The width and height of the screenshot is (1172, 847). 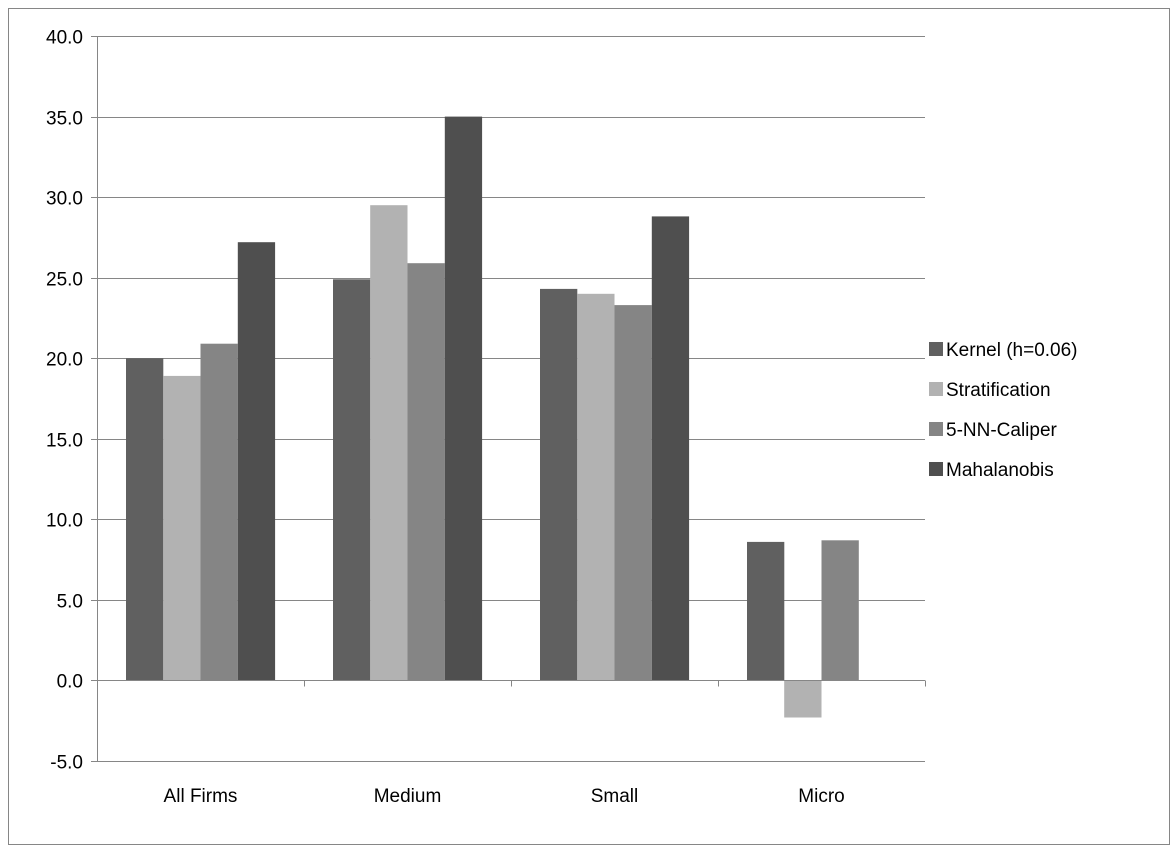 What do you see at coordinates (64, 280) in the screenshot?
I see `y-tick-label: 25.0` at bounding box center [64, 280].